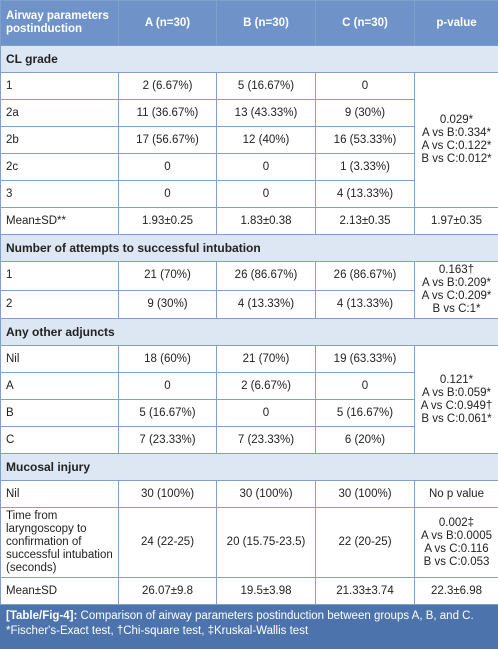 Image resolution: width=498 pixels, height=649 pixels. What do you see at coordinates (456, 309) in the screenshot?
I see `p-value-line: B vs C:1*` at bounding box center [456, 309].